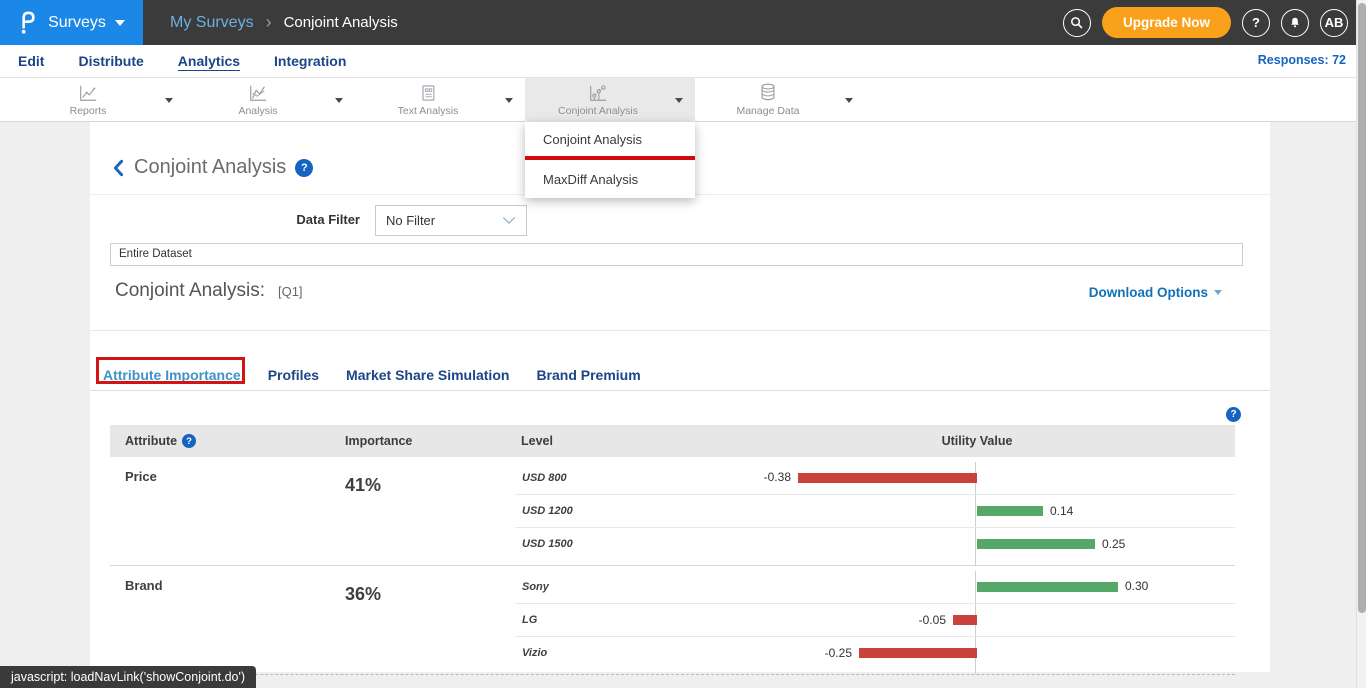 Image resolution: width=1366 pixels, height=688 pixels. I want to click on level-label: Vizio, so click(535, 653).